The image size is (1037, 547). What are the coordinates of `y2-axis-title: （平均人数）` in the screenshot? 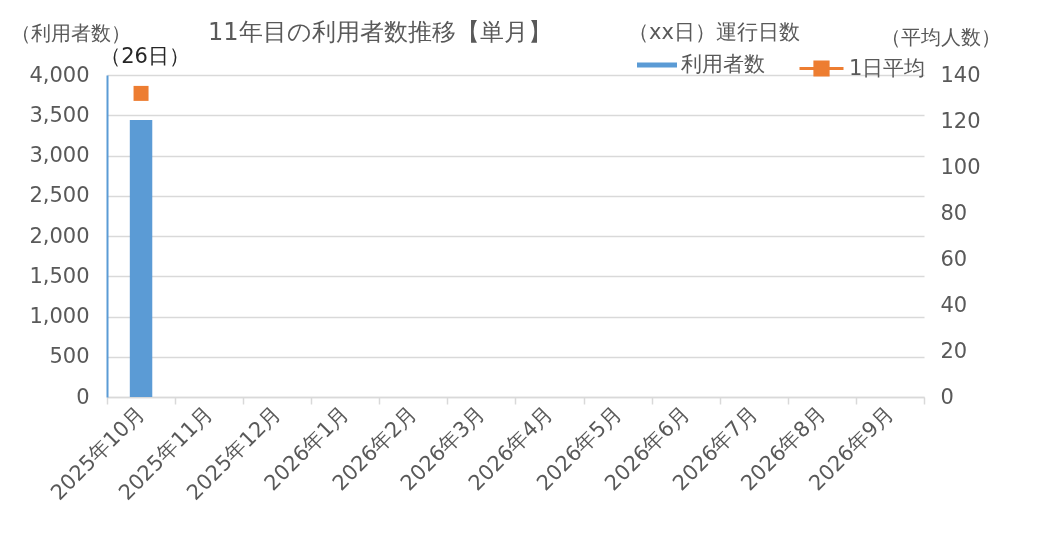 It's located at (940, 36).